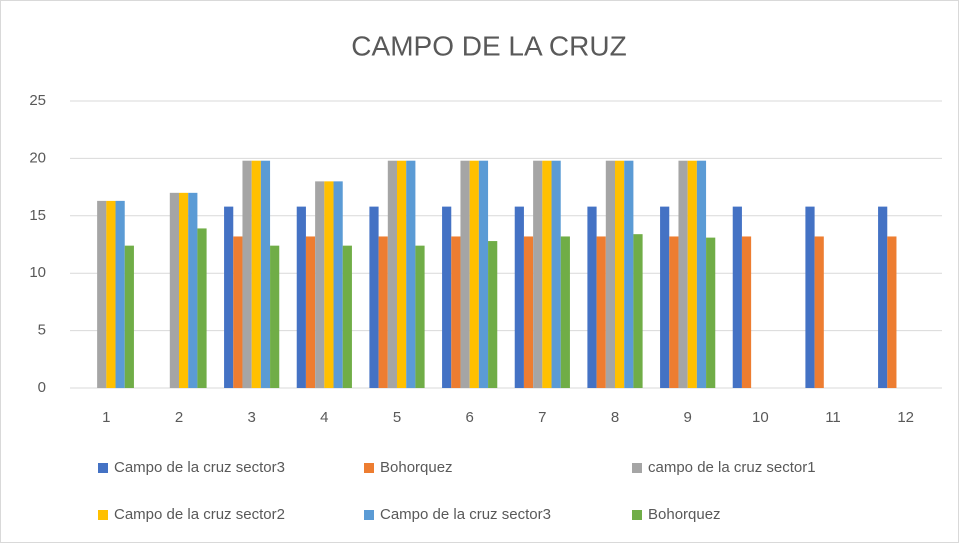 The height and width of the screenshot is (548, 959). I want to click on x-tick-label: 1, so click(106, 417).